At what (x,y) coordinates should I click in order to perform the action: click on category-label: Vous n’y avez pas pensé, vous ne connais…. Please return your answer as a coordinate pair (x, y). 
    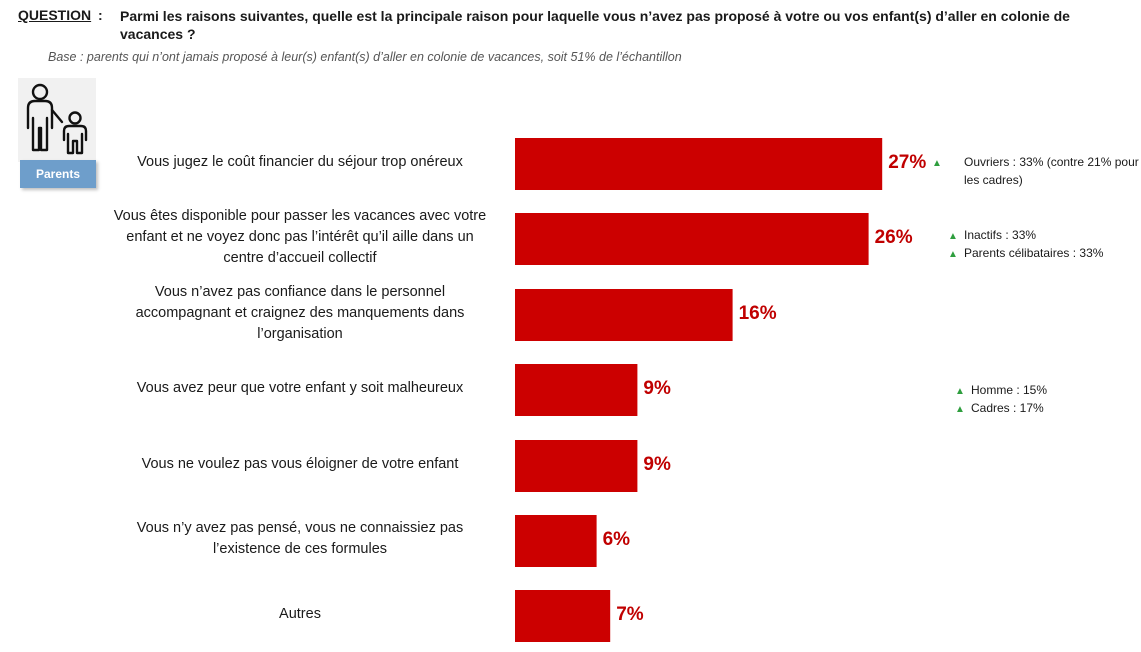
    Looking at the image, I should click on (300, 538).